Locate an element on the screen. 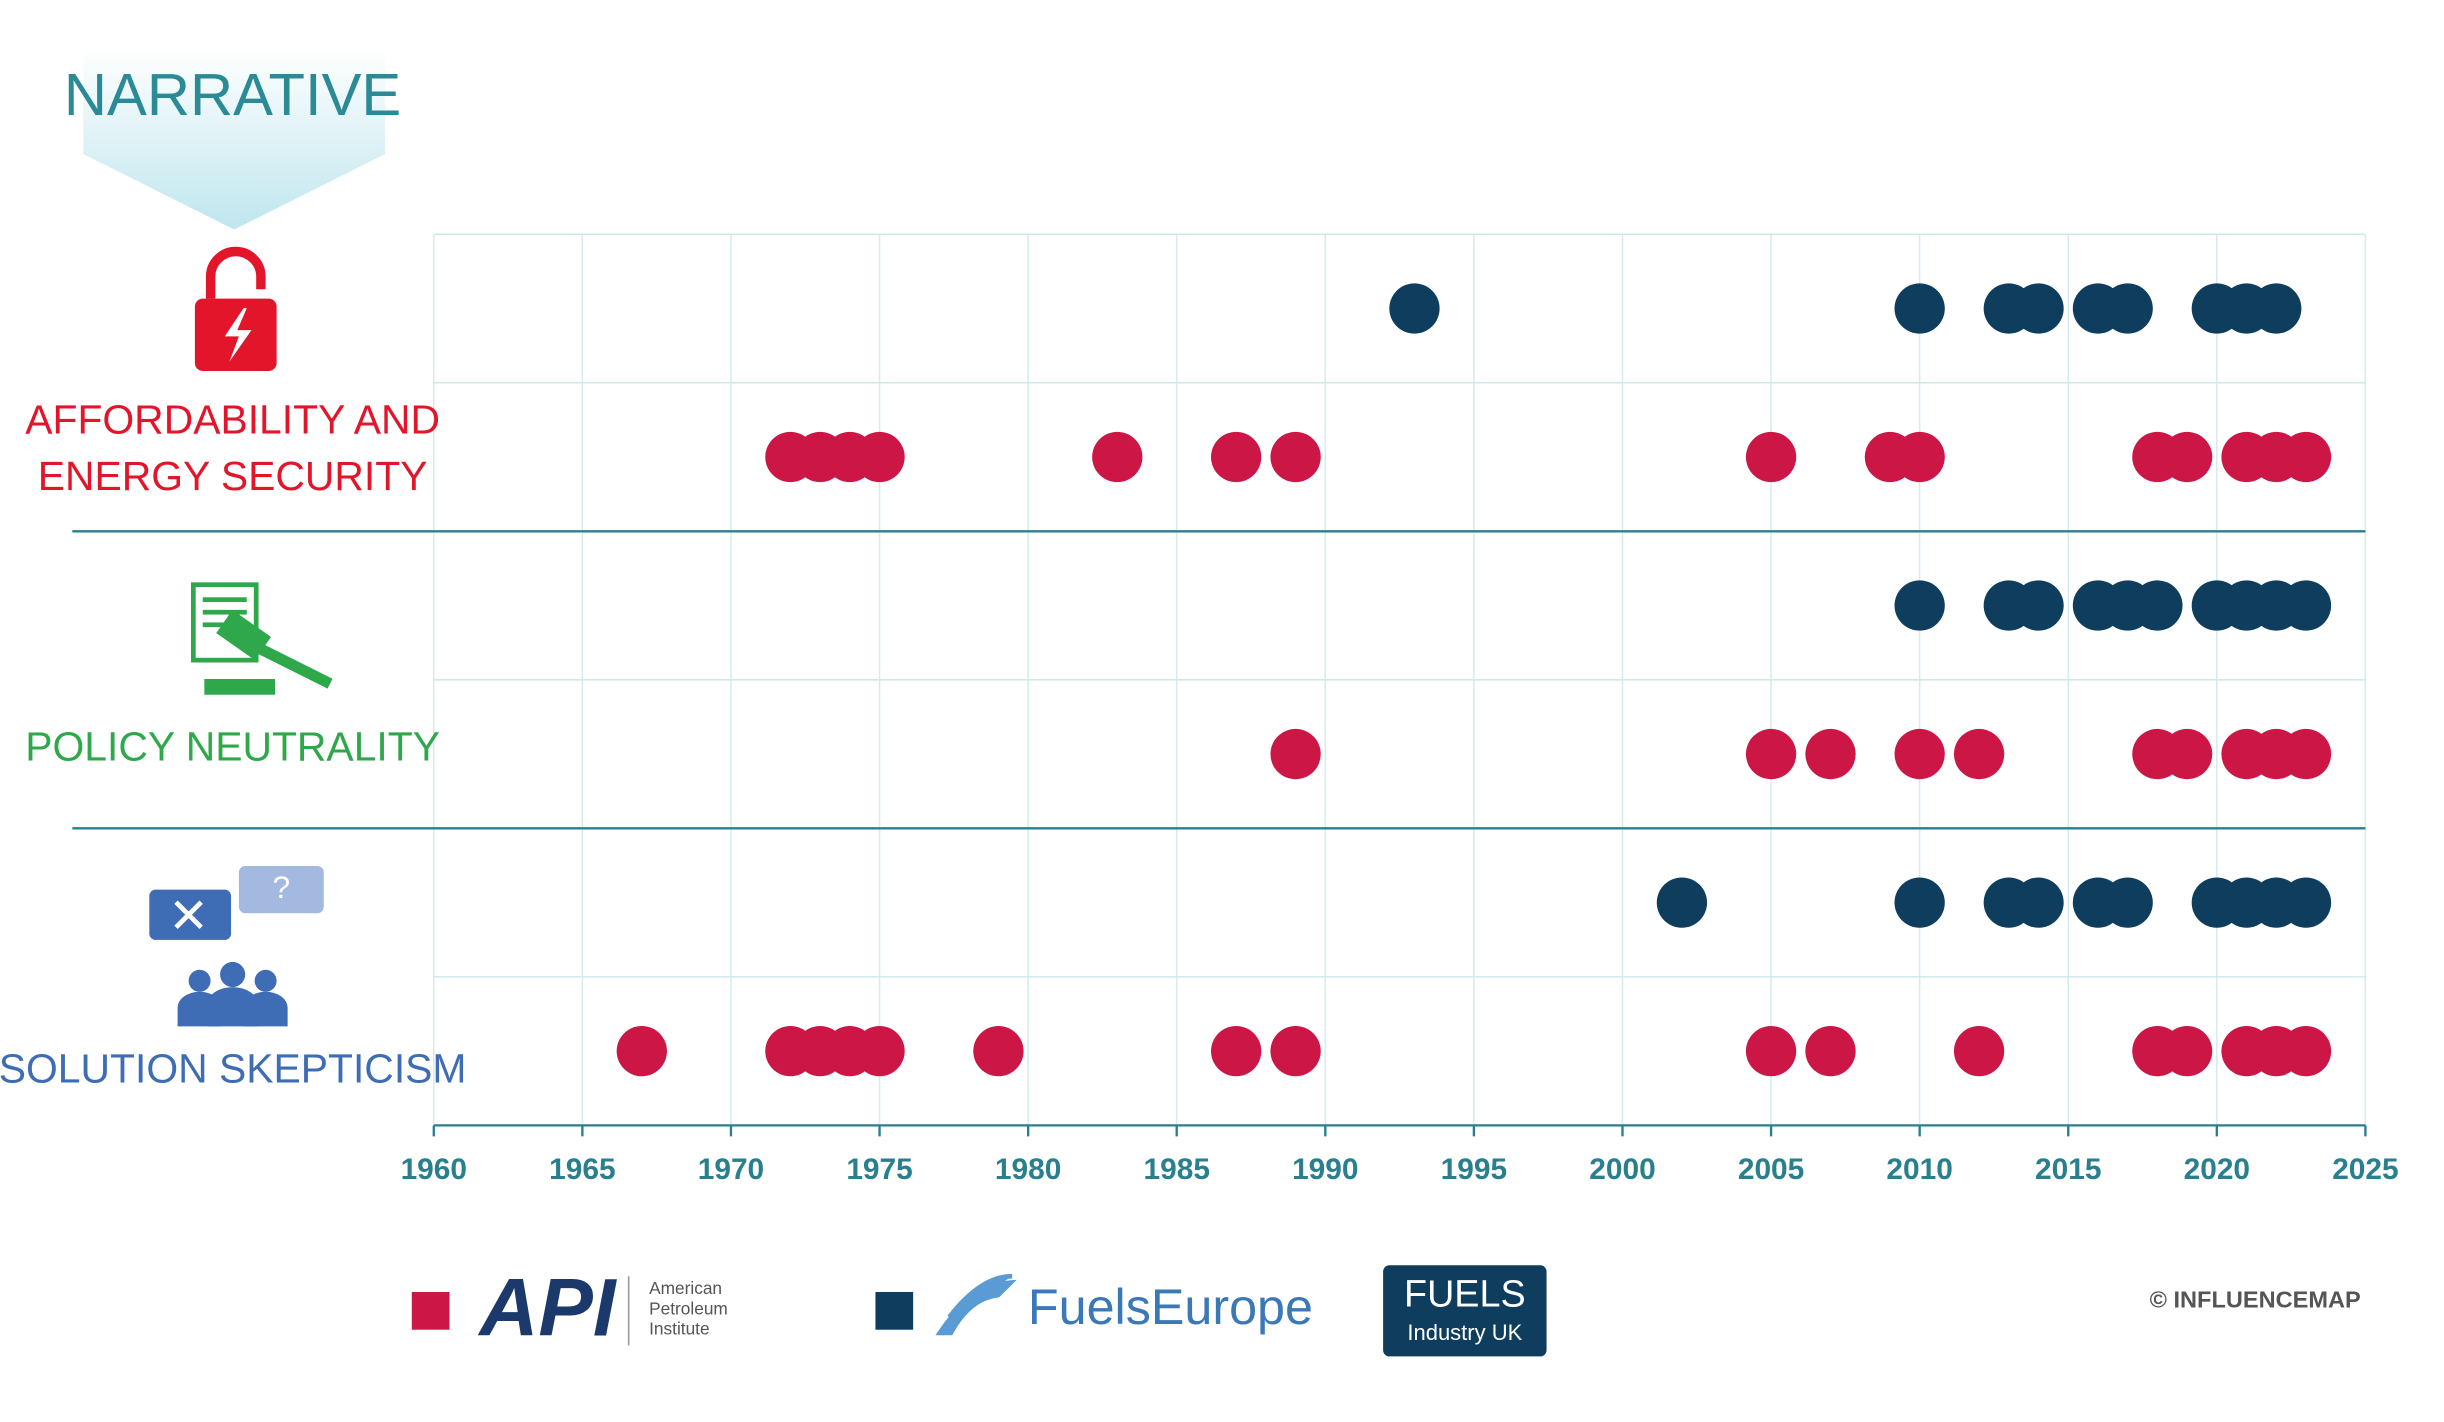  x-tick-label: 1975 is located at coordinates (879, 1169).